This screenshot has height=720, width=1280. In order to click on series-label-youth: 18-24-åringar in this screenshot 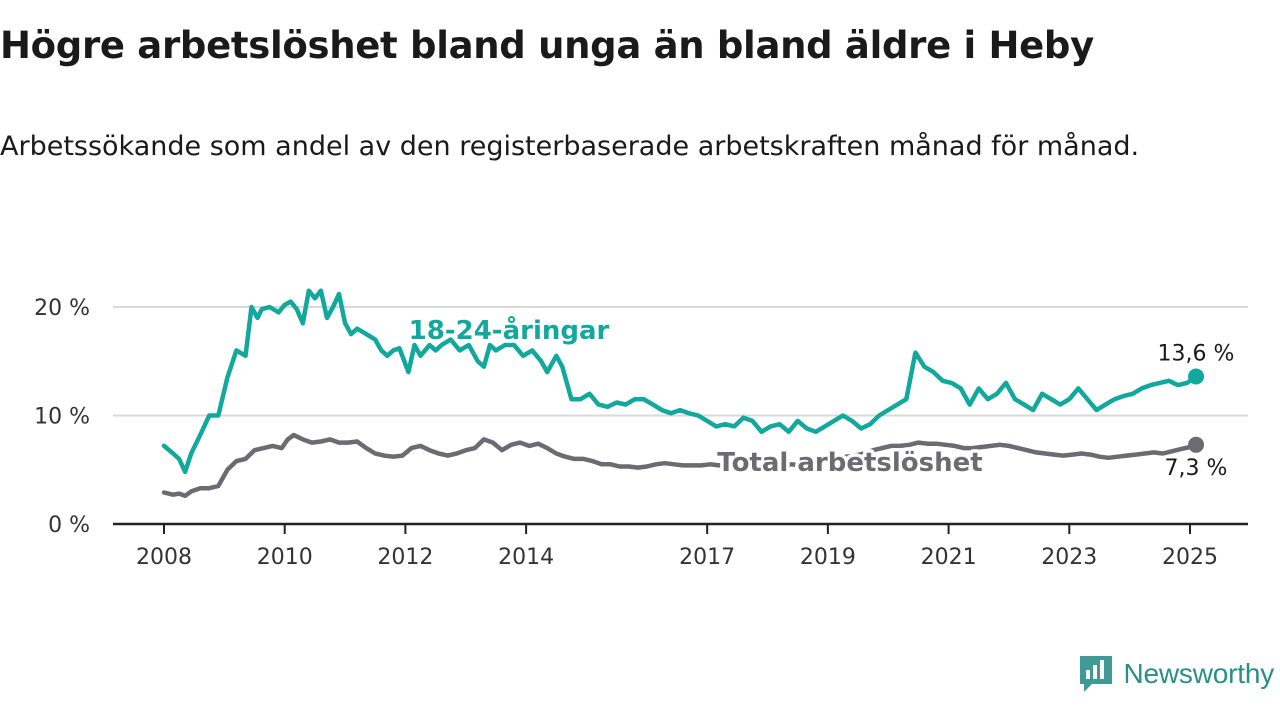, I will do `click(509, 330)`.